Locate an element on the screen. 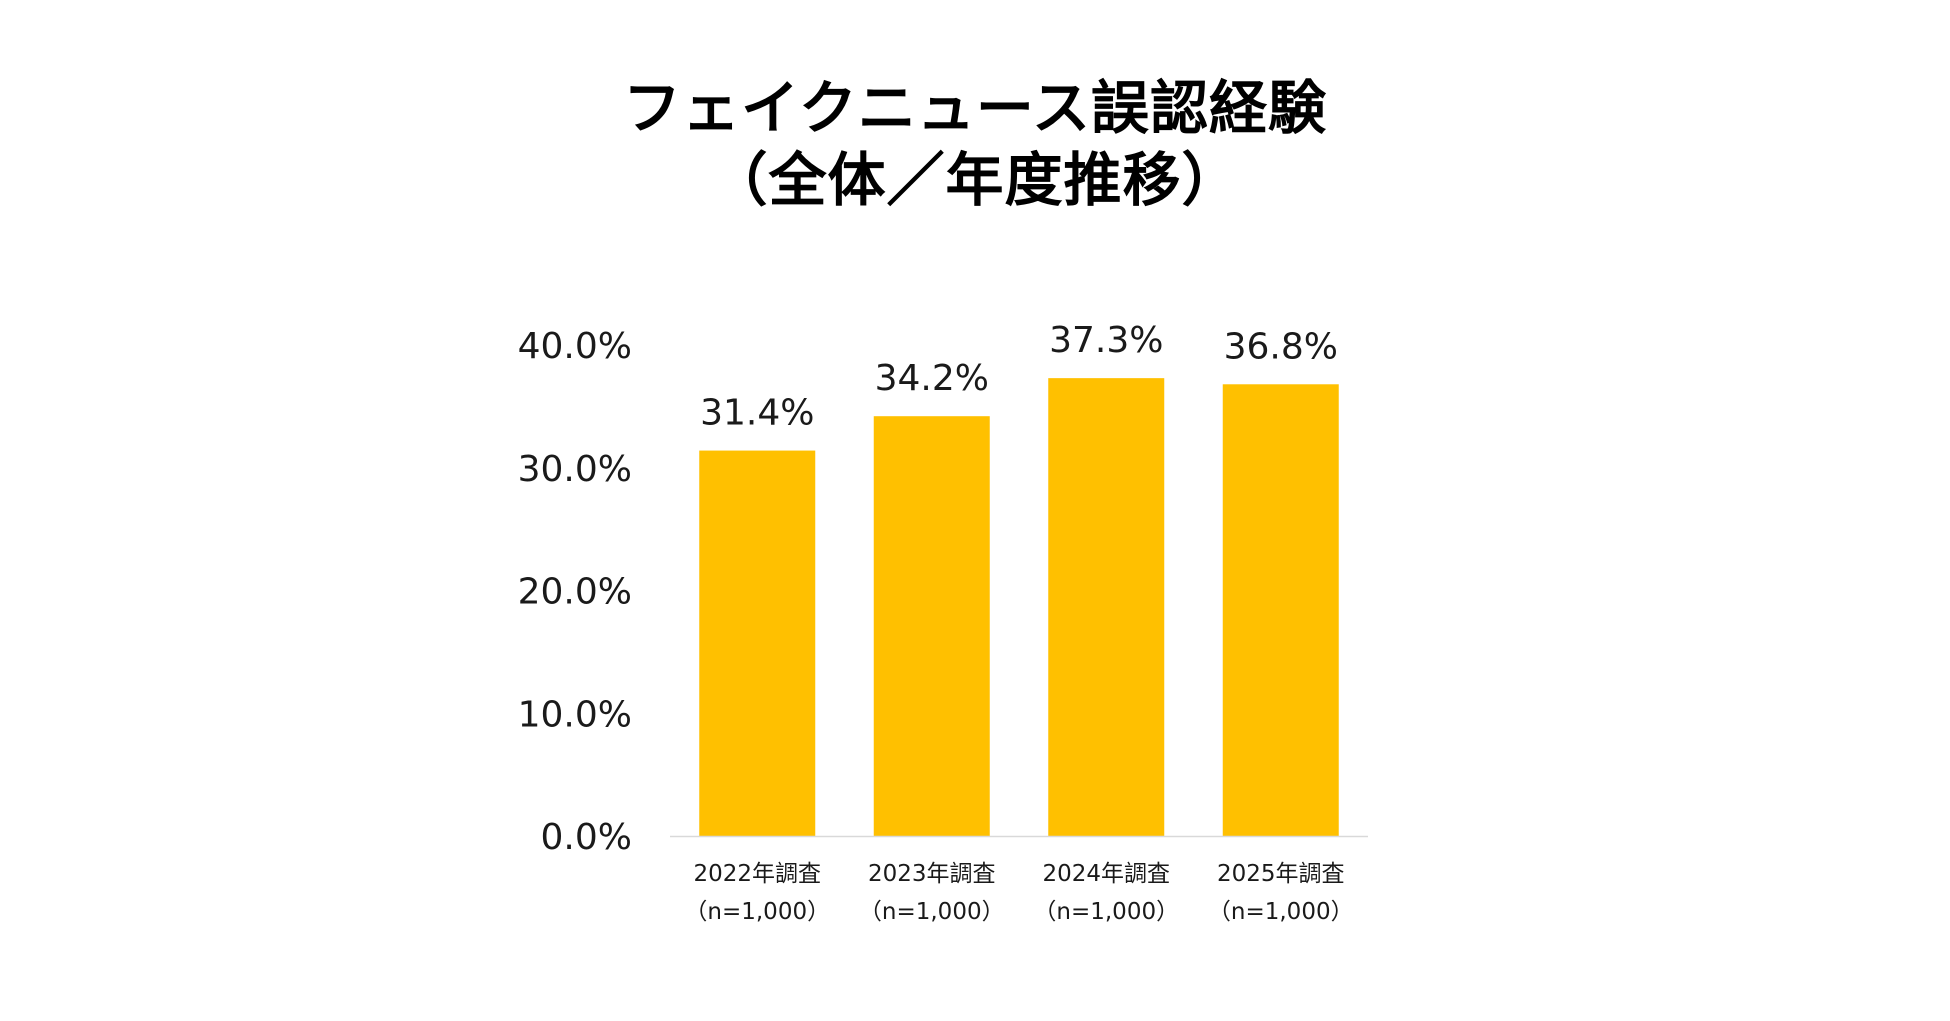 The height and width of the screenshot is (1021, 1950). y-tick-label: 30.0% is located at coordinates (575, 469).